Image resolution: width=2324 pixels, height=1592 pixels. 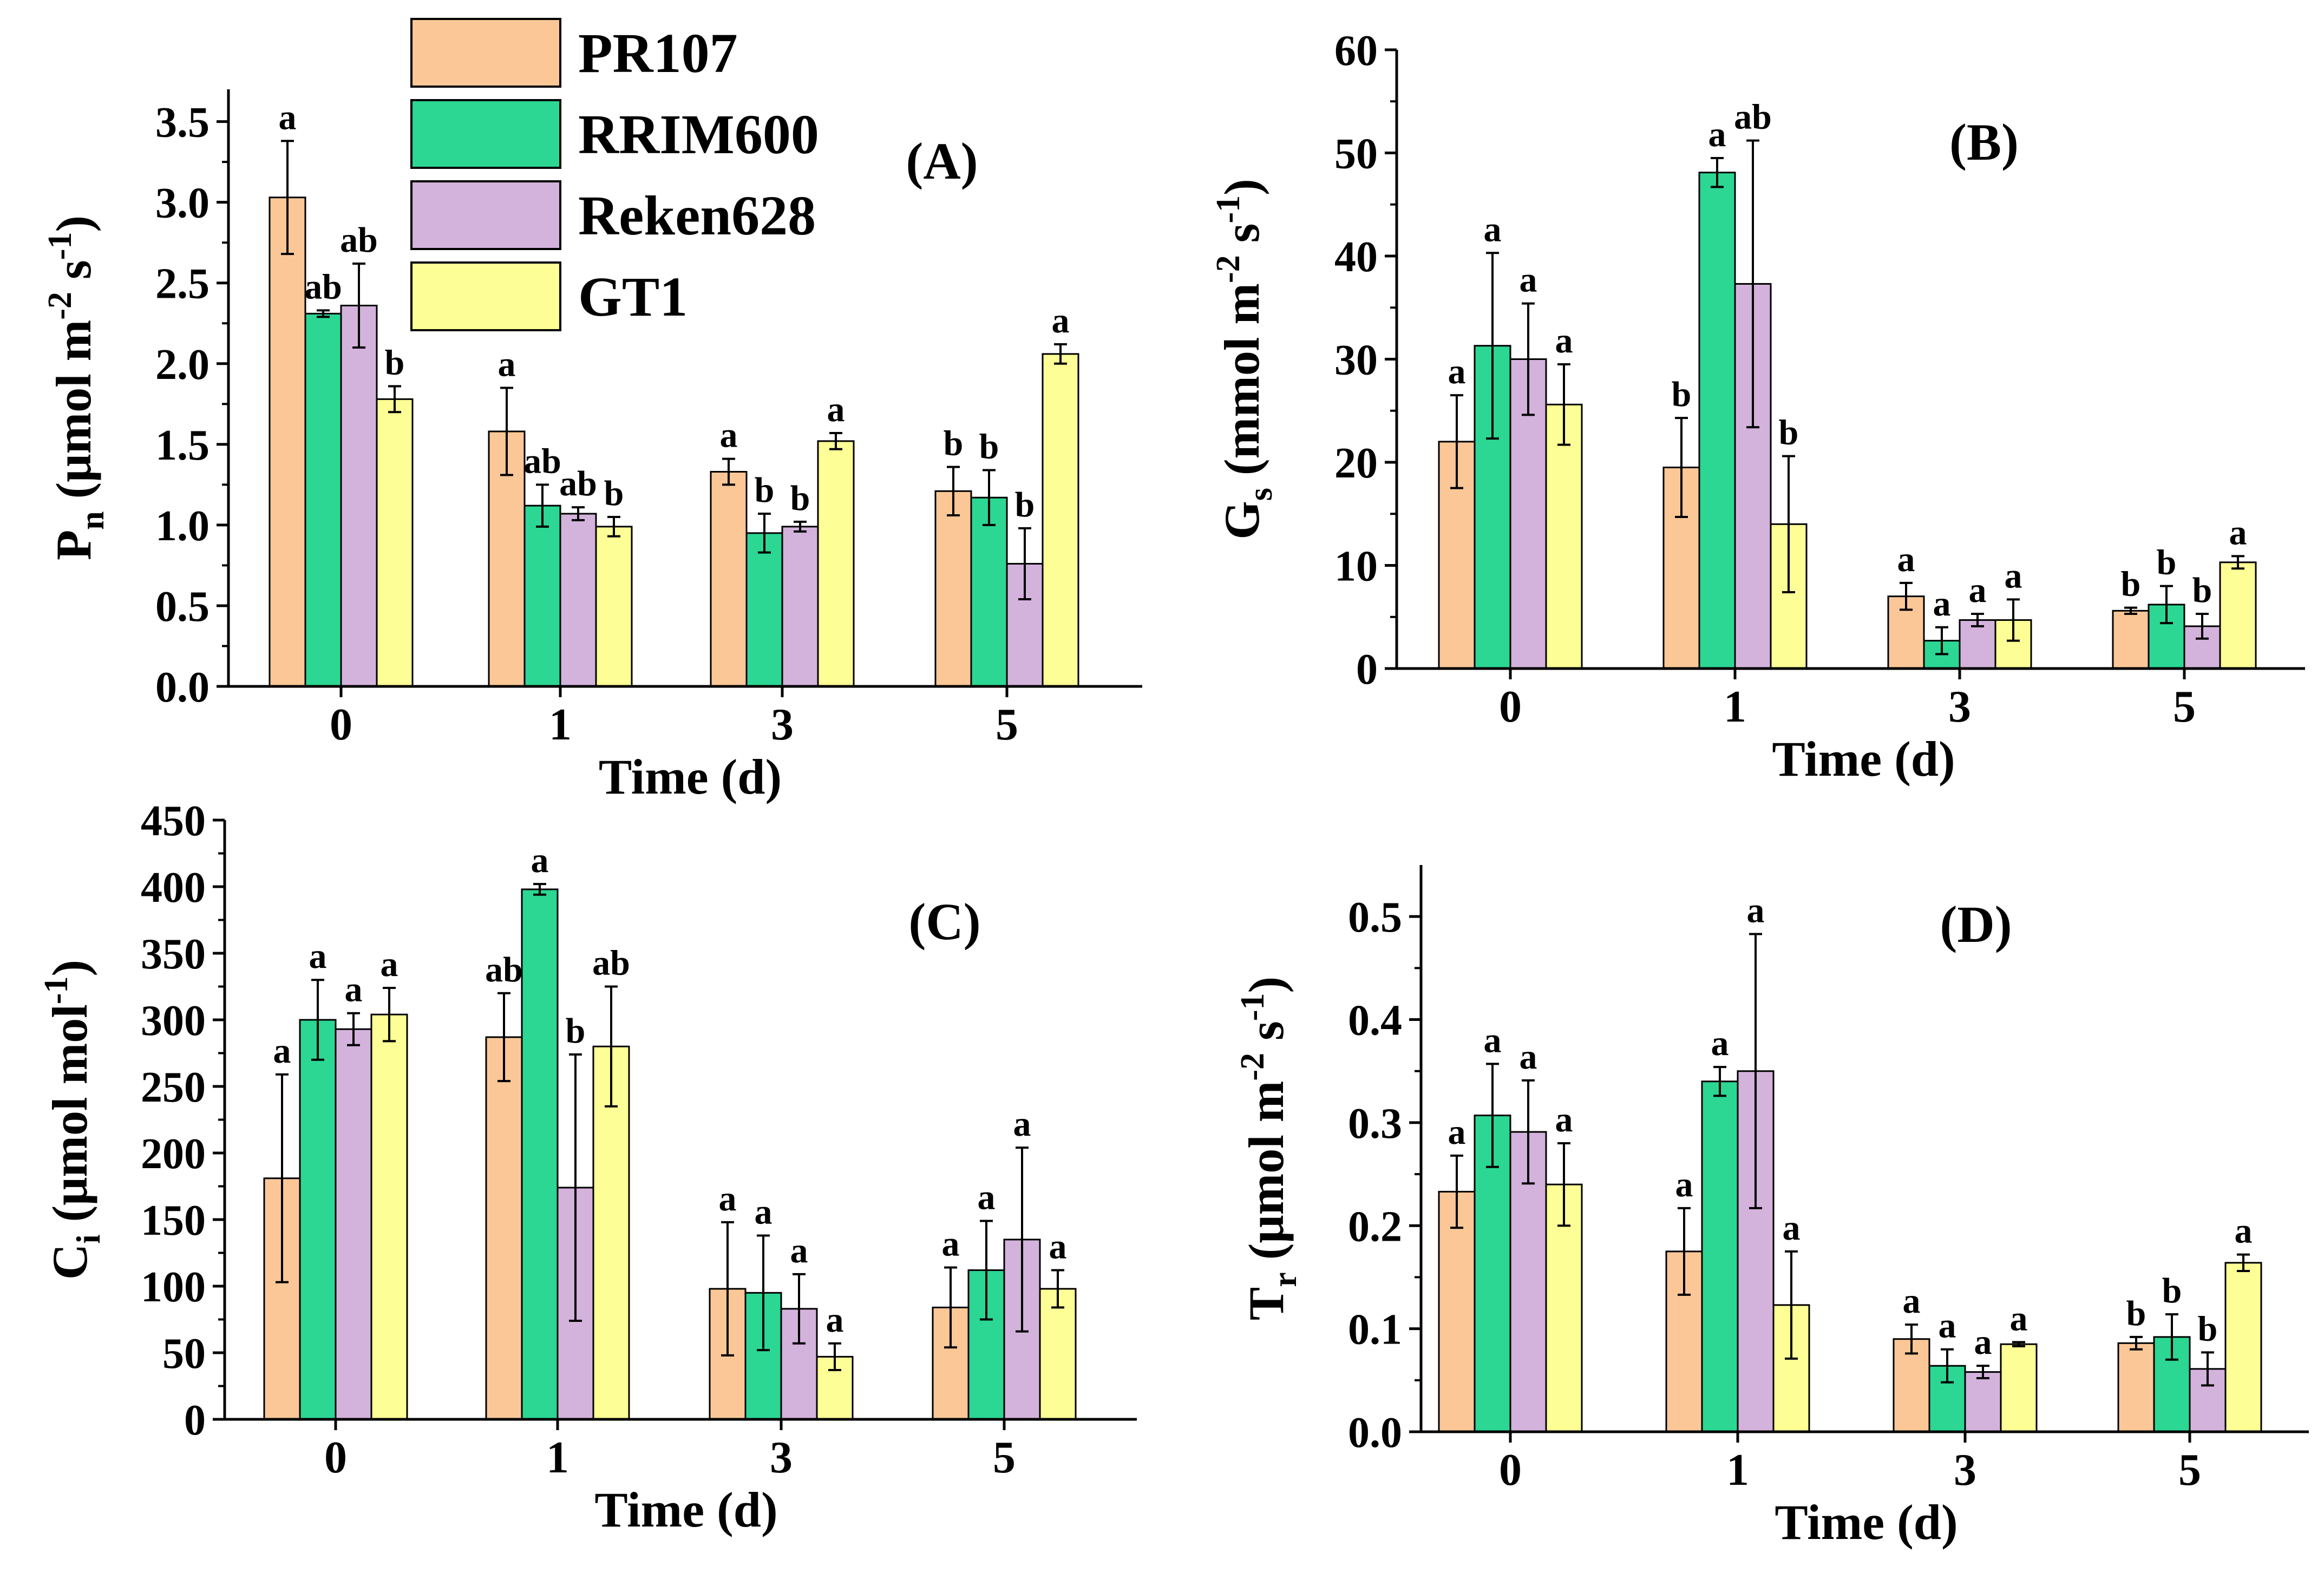 I want to click on bar-gt1-t3, so click(x=836, y=563).